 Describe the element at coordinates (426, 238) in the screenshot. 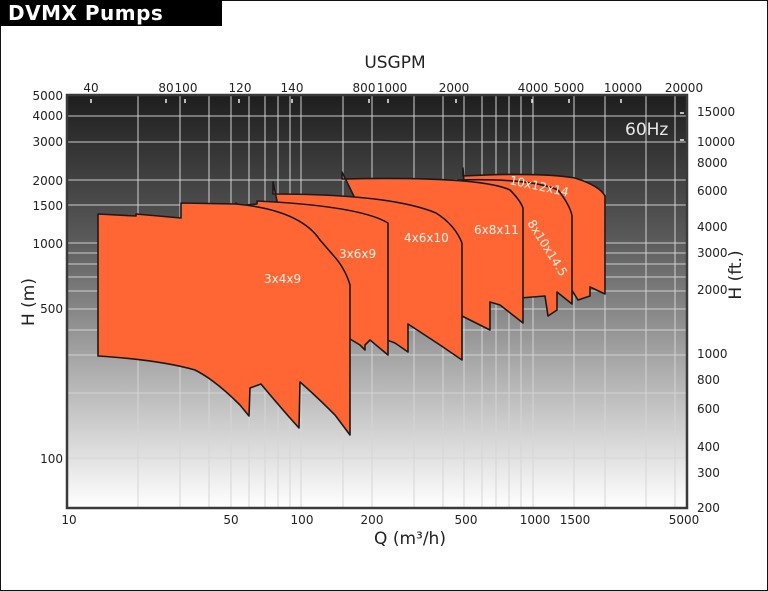

I see `label-4x6x10: 4x6x10` at that location.